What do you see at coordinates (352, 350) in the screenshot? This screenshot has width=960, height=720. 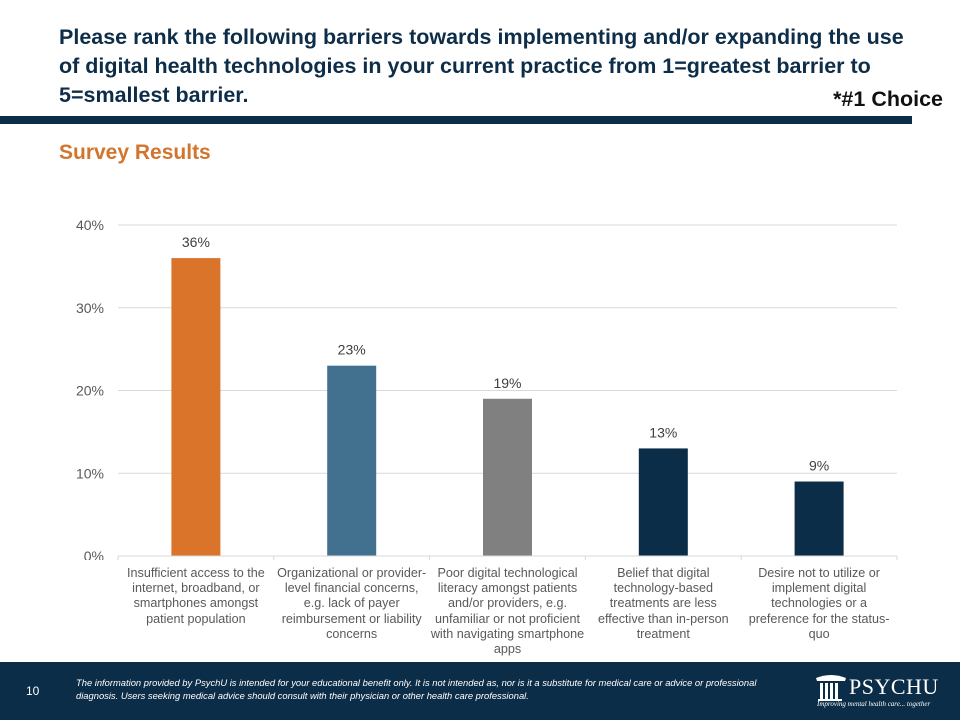 I see `data-label: 23%` at bounding box center [352, 350].